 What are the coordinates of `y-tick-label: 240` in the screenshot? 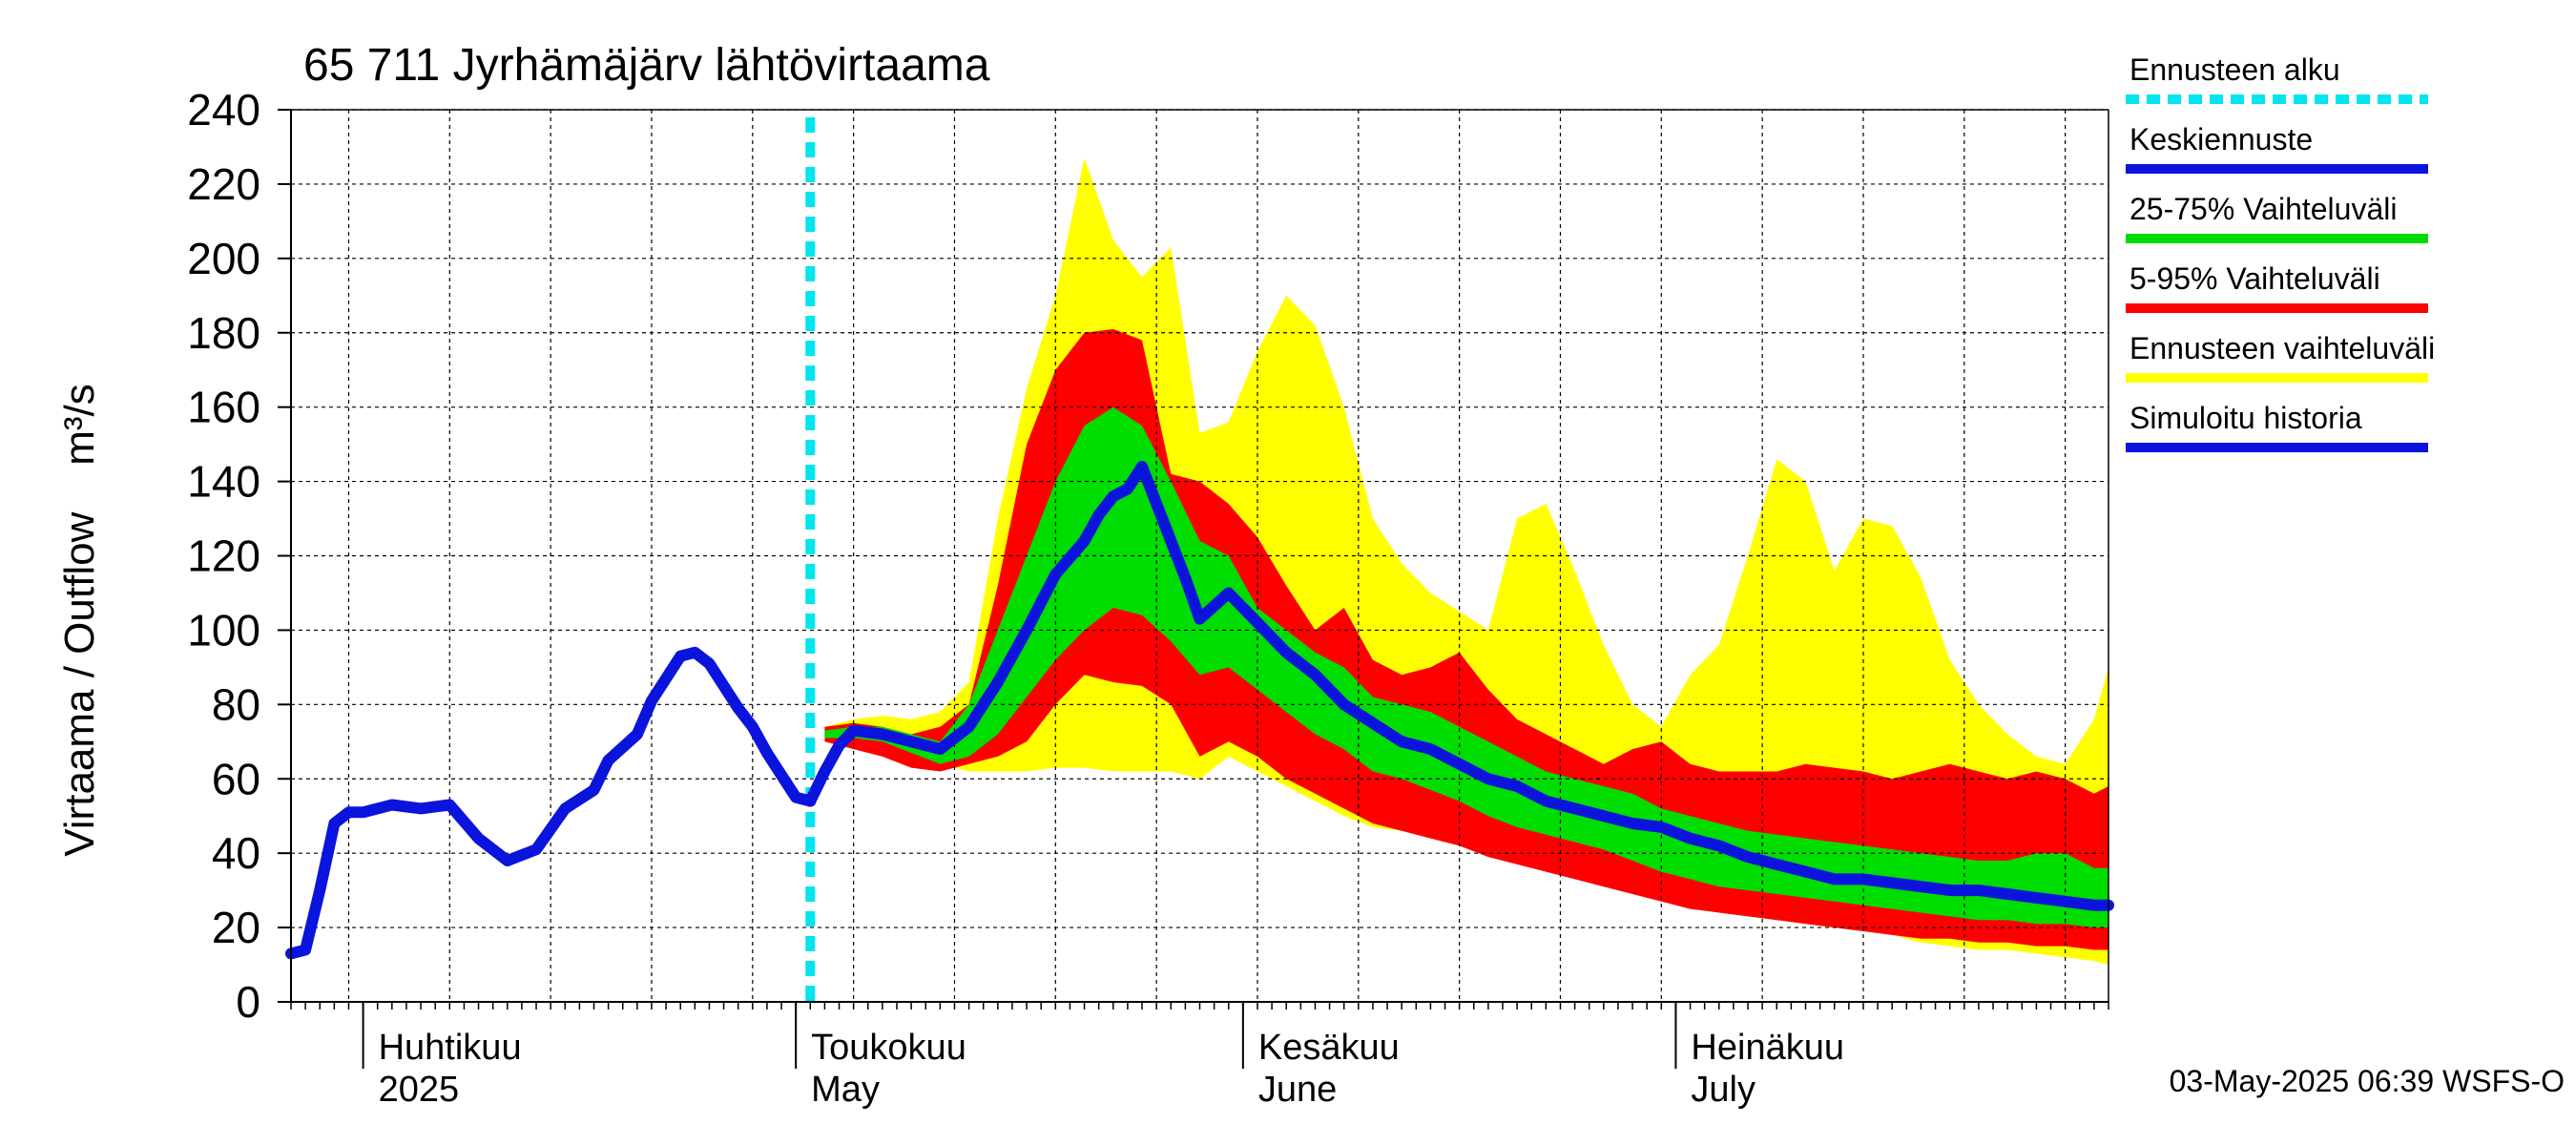 It's located at (223, 110).